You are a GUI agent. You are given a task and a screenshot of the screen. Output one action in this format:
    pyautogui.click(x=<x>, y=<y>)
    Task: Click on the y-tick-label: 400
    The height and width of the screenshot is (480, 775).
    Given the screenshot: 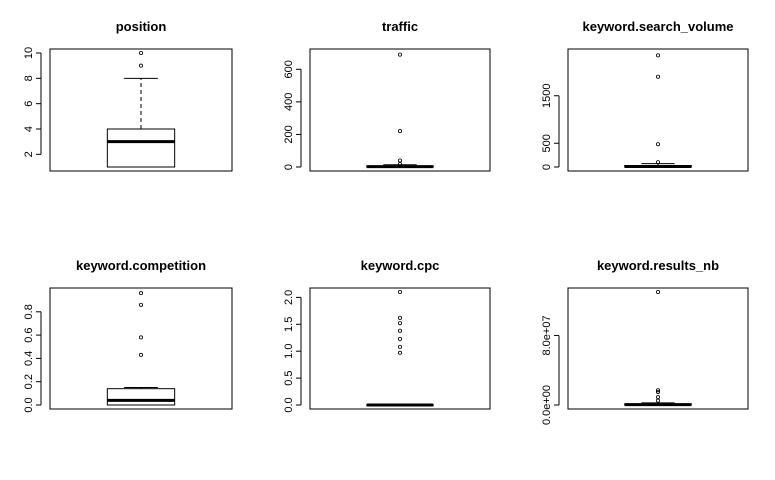 What is the action you would take?
    pyautogui.click(x=289, y=102)
    